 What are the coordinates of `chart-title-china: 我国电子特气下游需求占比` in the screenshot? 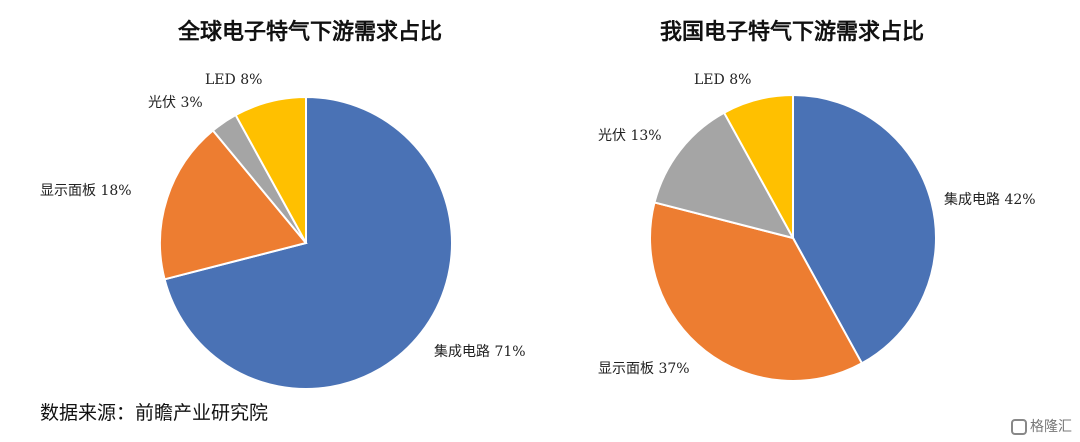 It's located at (791, 32).